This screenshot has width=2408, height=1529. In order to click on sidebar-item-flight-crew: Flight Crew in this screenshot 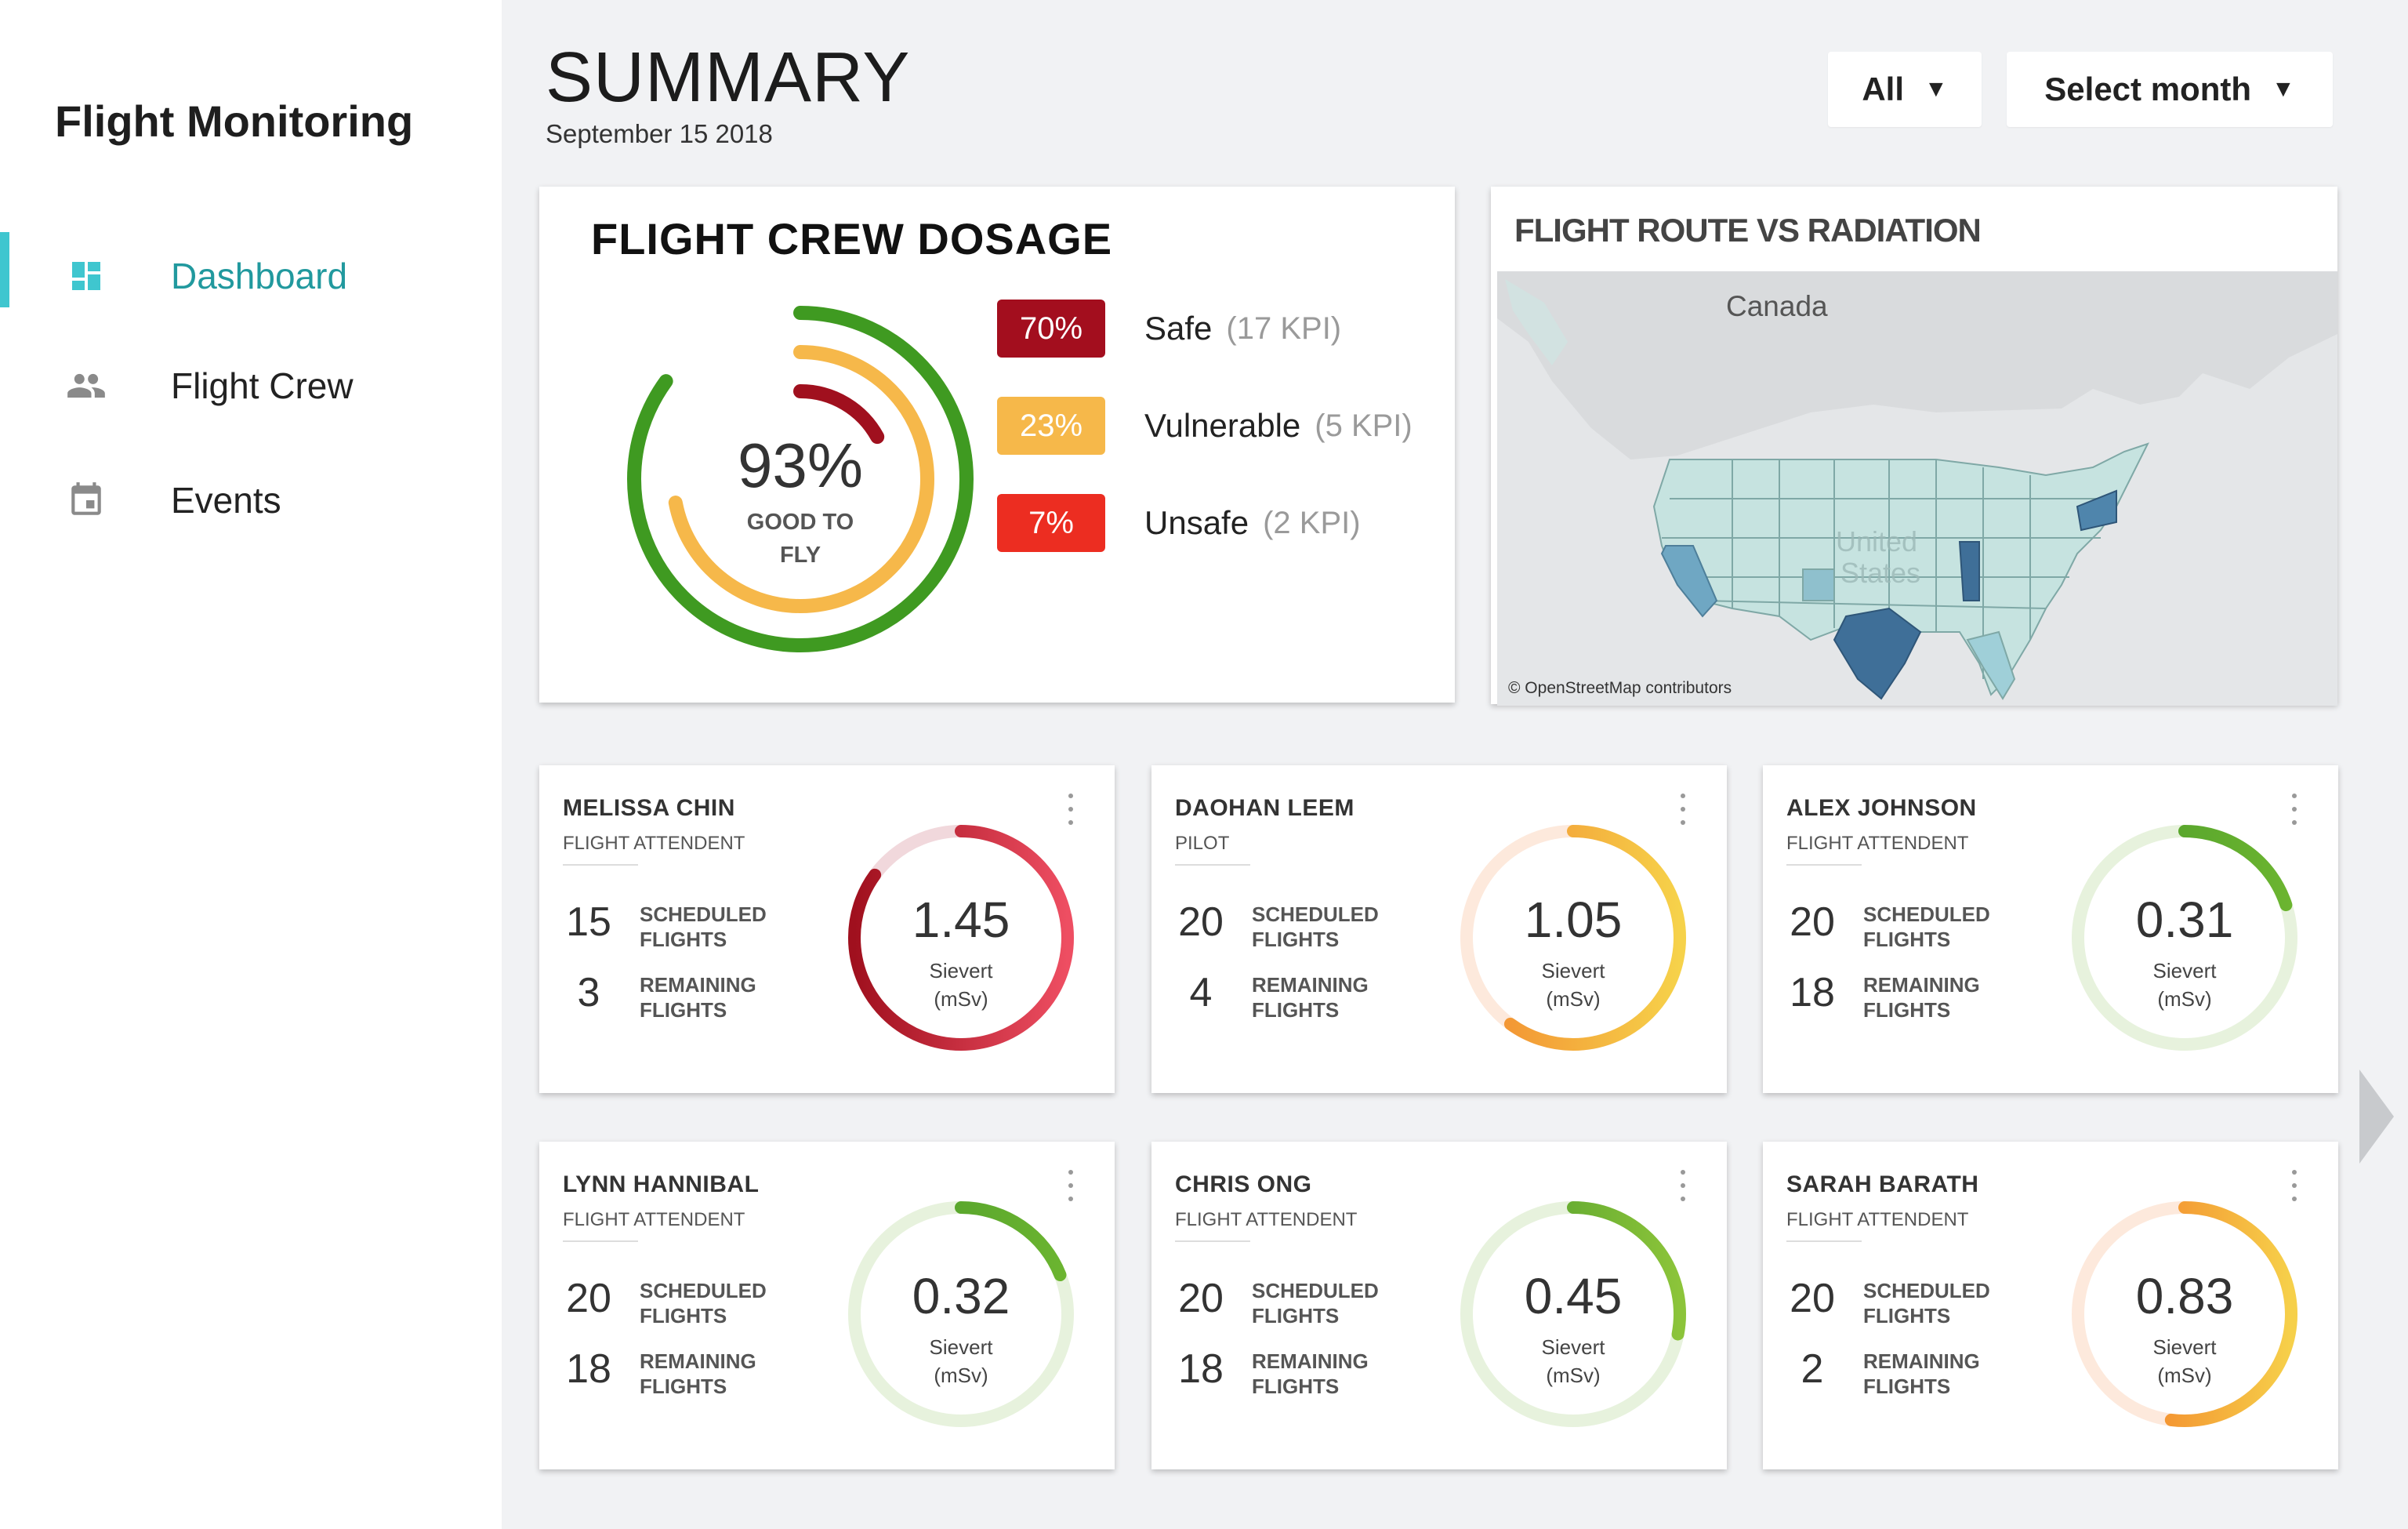, I will do `click(251, 386)`.